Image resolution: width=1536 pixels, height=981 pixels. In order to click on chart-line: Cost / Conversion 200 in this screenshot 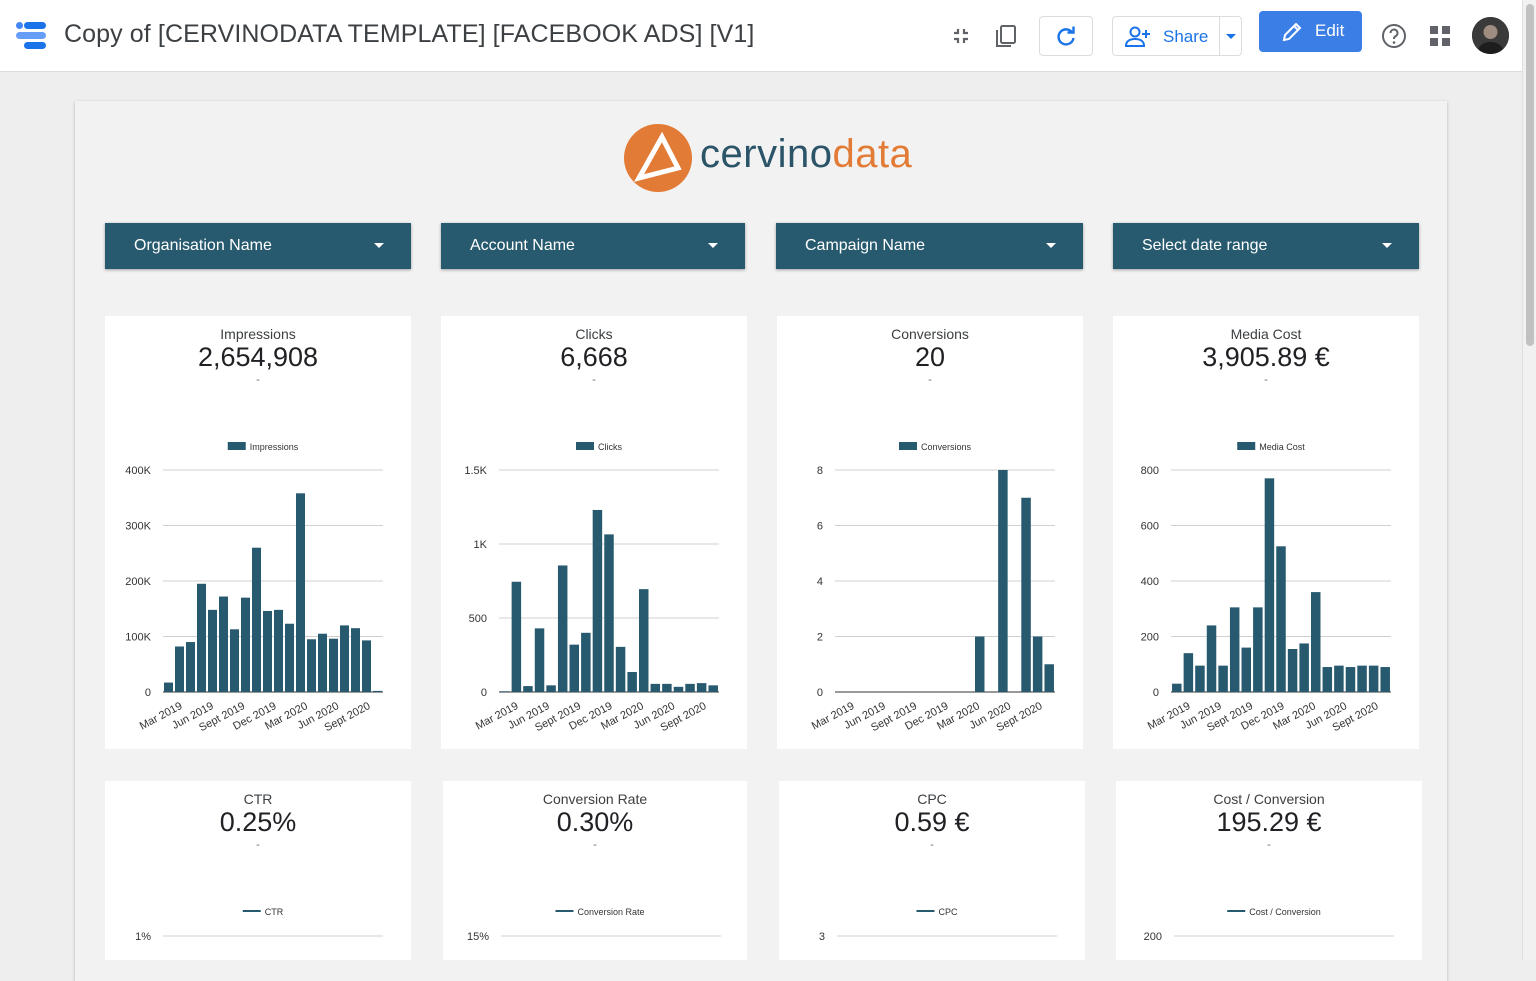, I will do `click(1269, 870)`.